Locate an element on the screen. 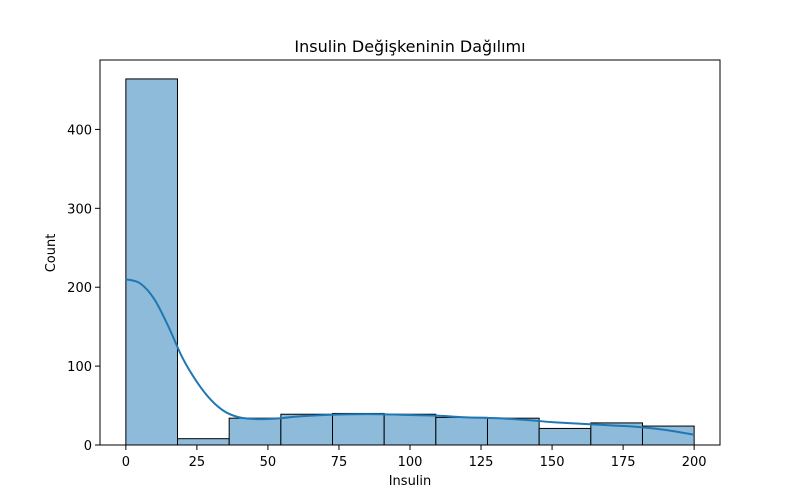  x-tick-label: 75 is located at coordinates (339, 462).